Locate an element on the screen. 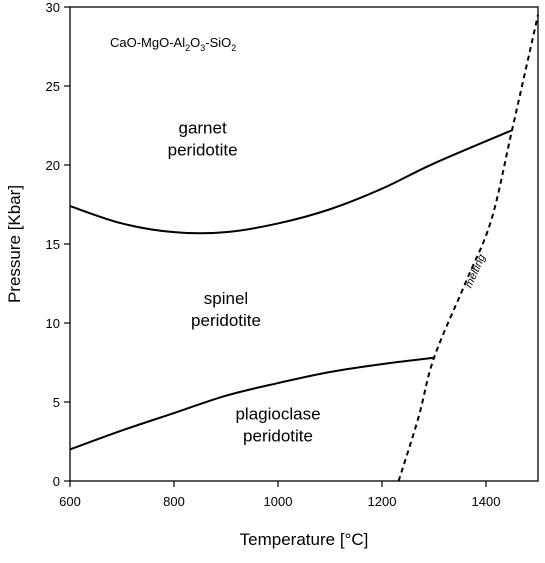  region-label: spinel peridotite is located at coordinates (226, 309).